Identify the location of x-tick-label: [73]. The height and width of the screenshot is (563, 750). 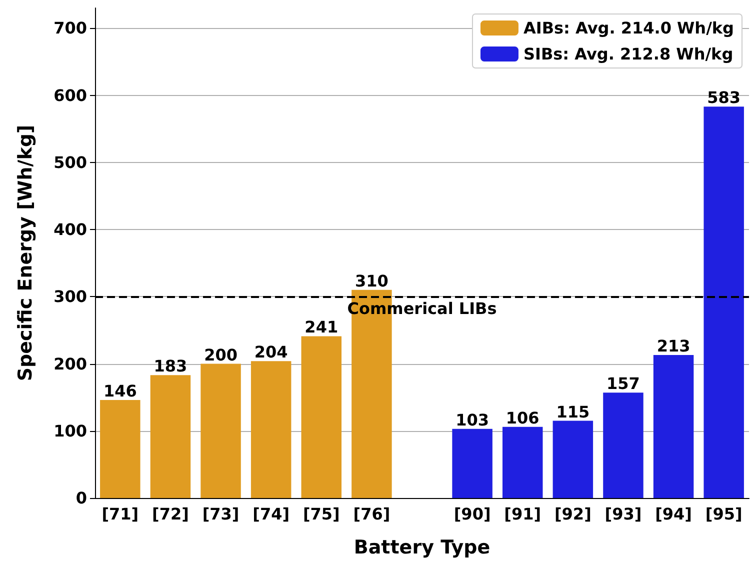
(221, 514).